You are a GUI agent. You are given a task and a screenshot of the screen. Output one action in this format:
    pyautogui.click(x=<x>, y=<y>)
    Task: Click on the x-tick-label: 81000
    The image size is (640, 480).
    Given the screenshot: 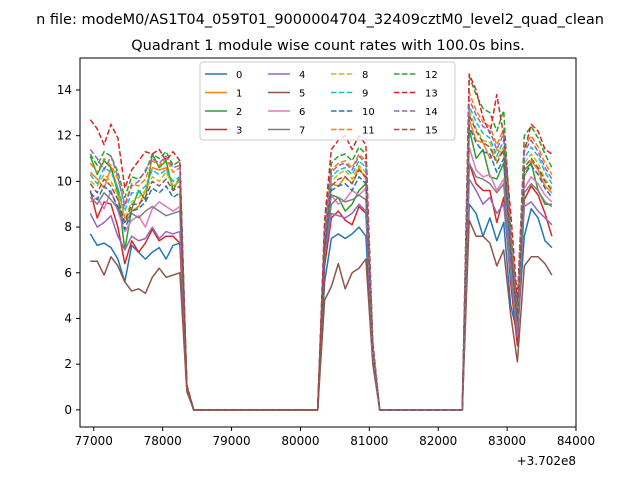 What is the action you would take?
    pyautogui.click(x=369, y=441)
    